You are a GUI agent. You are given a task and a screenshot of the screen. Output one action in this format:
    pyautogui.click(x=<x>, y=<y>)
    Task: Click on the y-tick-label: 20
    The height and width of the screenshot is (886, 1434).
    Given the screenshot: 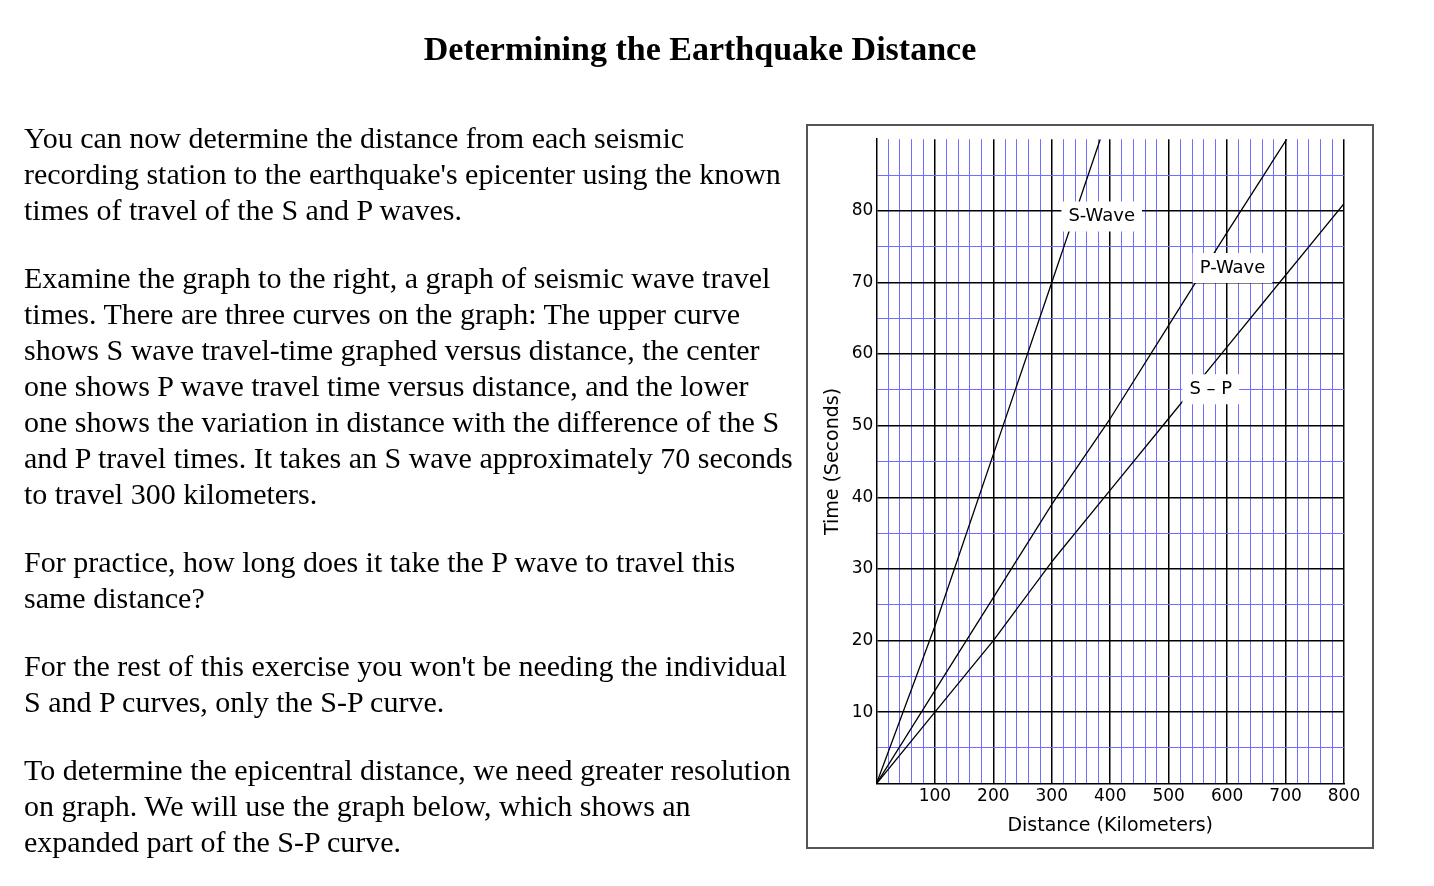 What is the action you would take?
    pyautogui.click(x=862, y=638)
    